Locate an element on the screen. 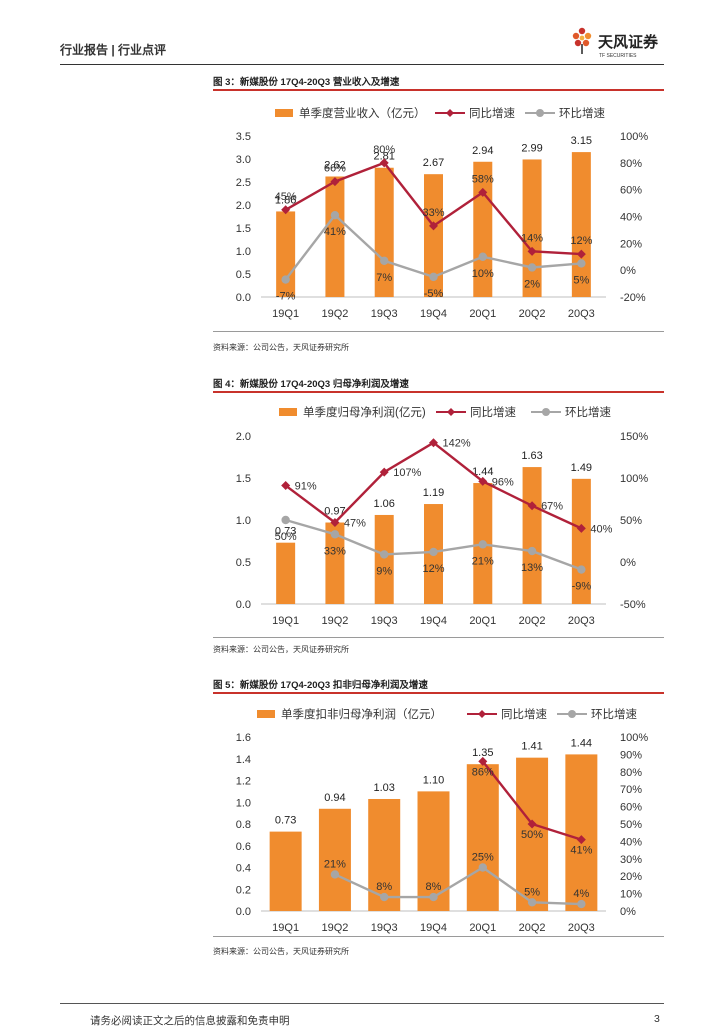 The height and width of the screenshot is (1028, 724). y-right-tick-label: 40% is located at coordinates (631, 842).